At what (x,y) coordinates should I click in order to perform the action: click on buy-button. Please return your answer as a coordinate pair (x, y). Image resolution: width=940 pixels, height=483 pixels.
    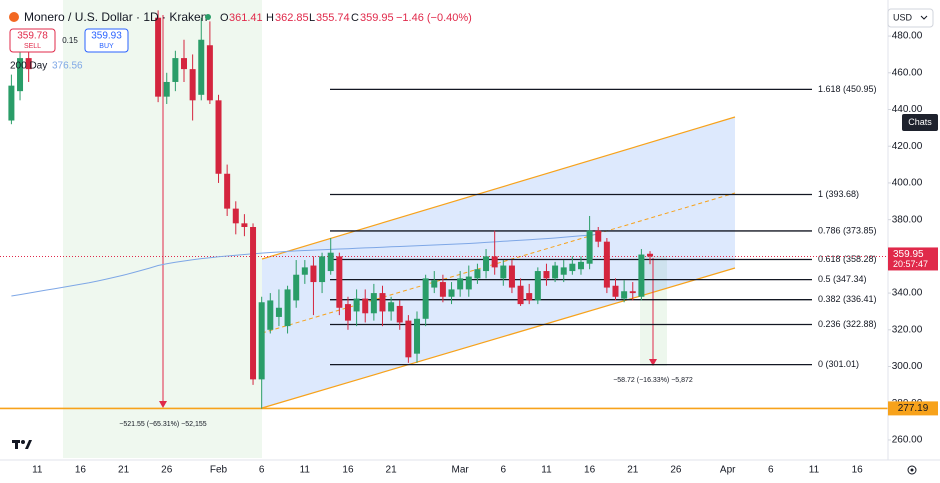
    Looking at the image, I should click on (106, 40).